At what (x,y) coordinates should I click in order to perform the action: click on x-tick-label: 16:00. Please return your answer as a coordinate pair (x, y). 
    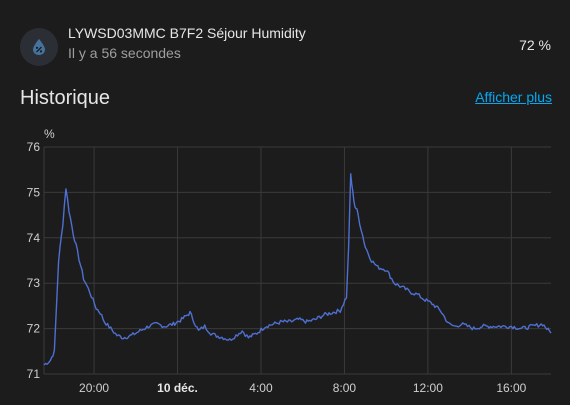
    Looking at the image, I should click on (511, 388).